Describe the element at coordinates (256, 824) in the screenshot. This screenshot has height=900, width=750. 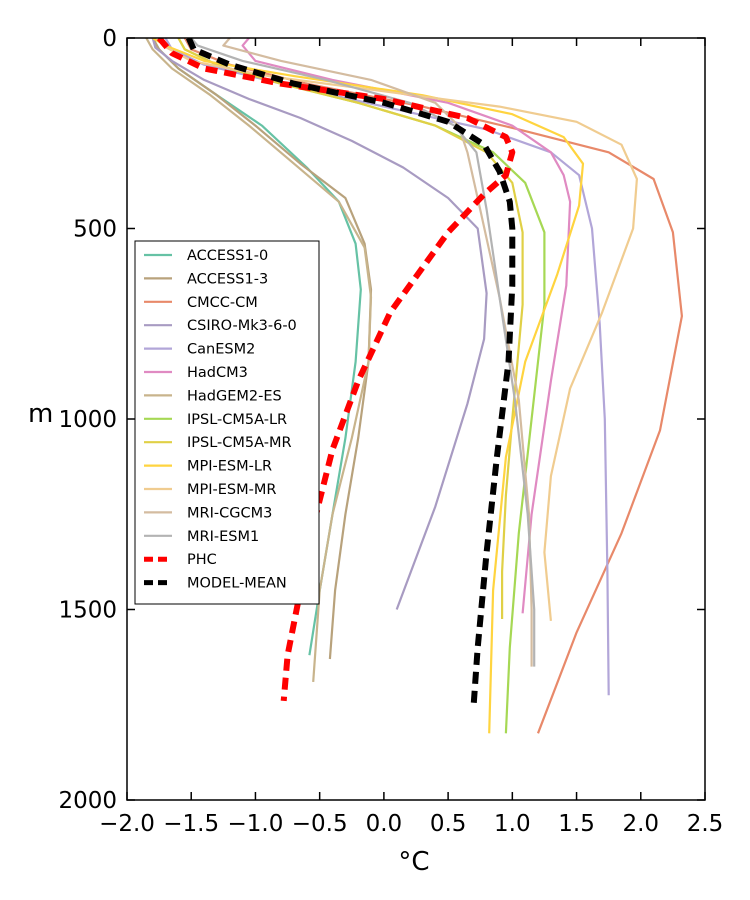
I see `x-tick-label: −1.0` at that location.